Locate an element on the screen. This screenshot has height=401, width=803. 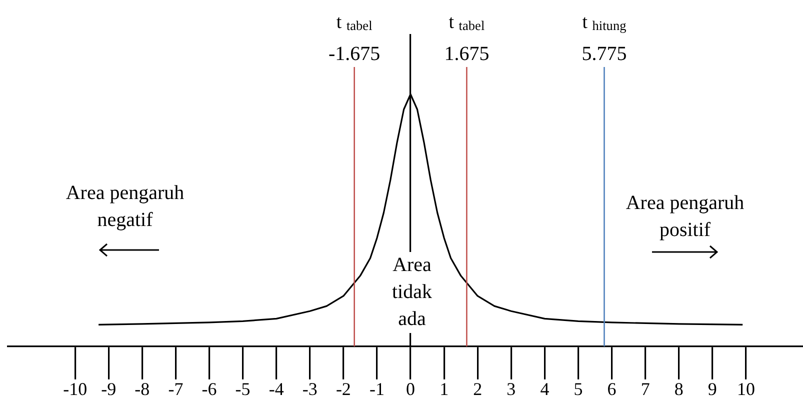
annotation: Area pengaruh negatif is located at coordinates (125, 207).